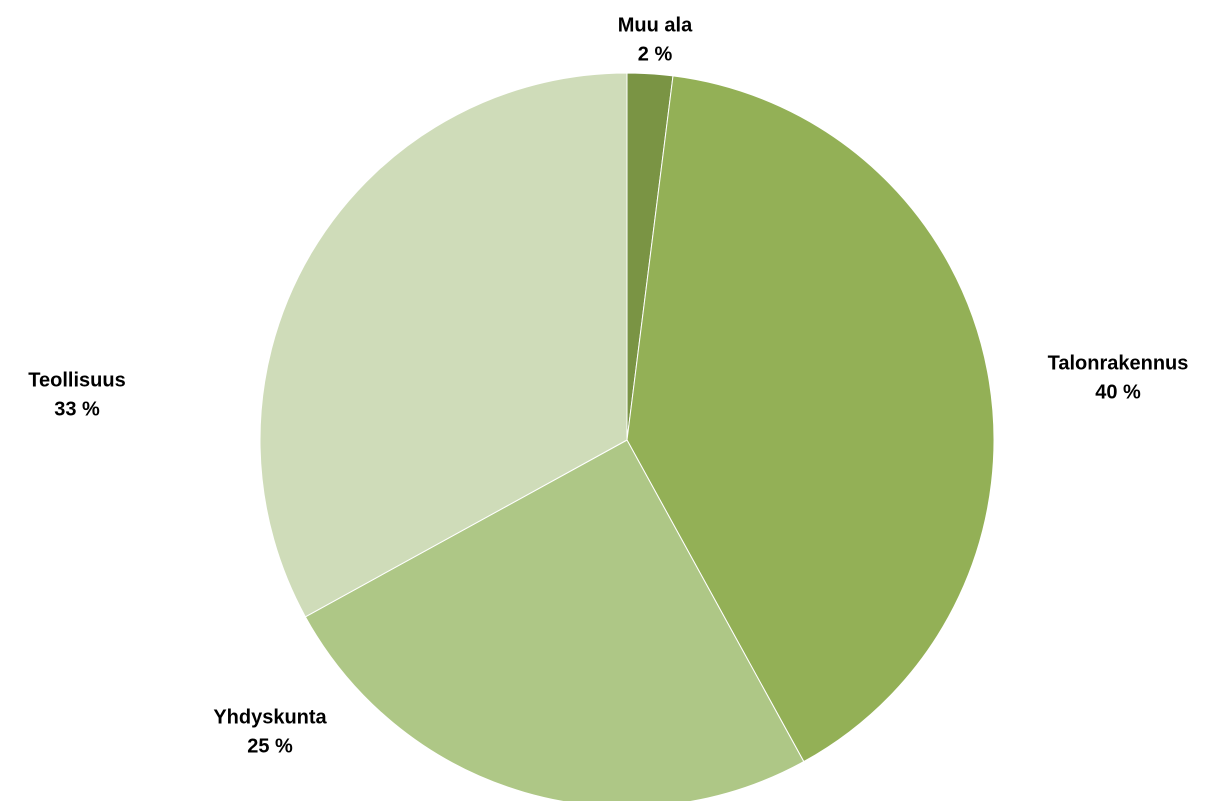  I want to click on slice-value-label: 33 %, so click(77, 409).